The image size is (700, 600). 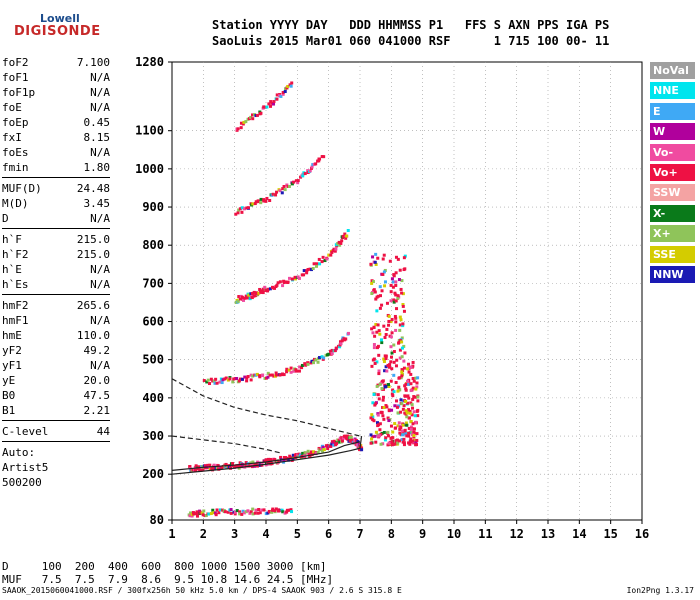 I want to click on param-row: h`Es N/A, so click(x=56, y=284).